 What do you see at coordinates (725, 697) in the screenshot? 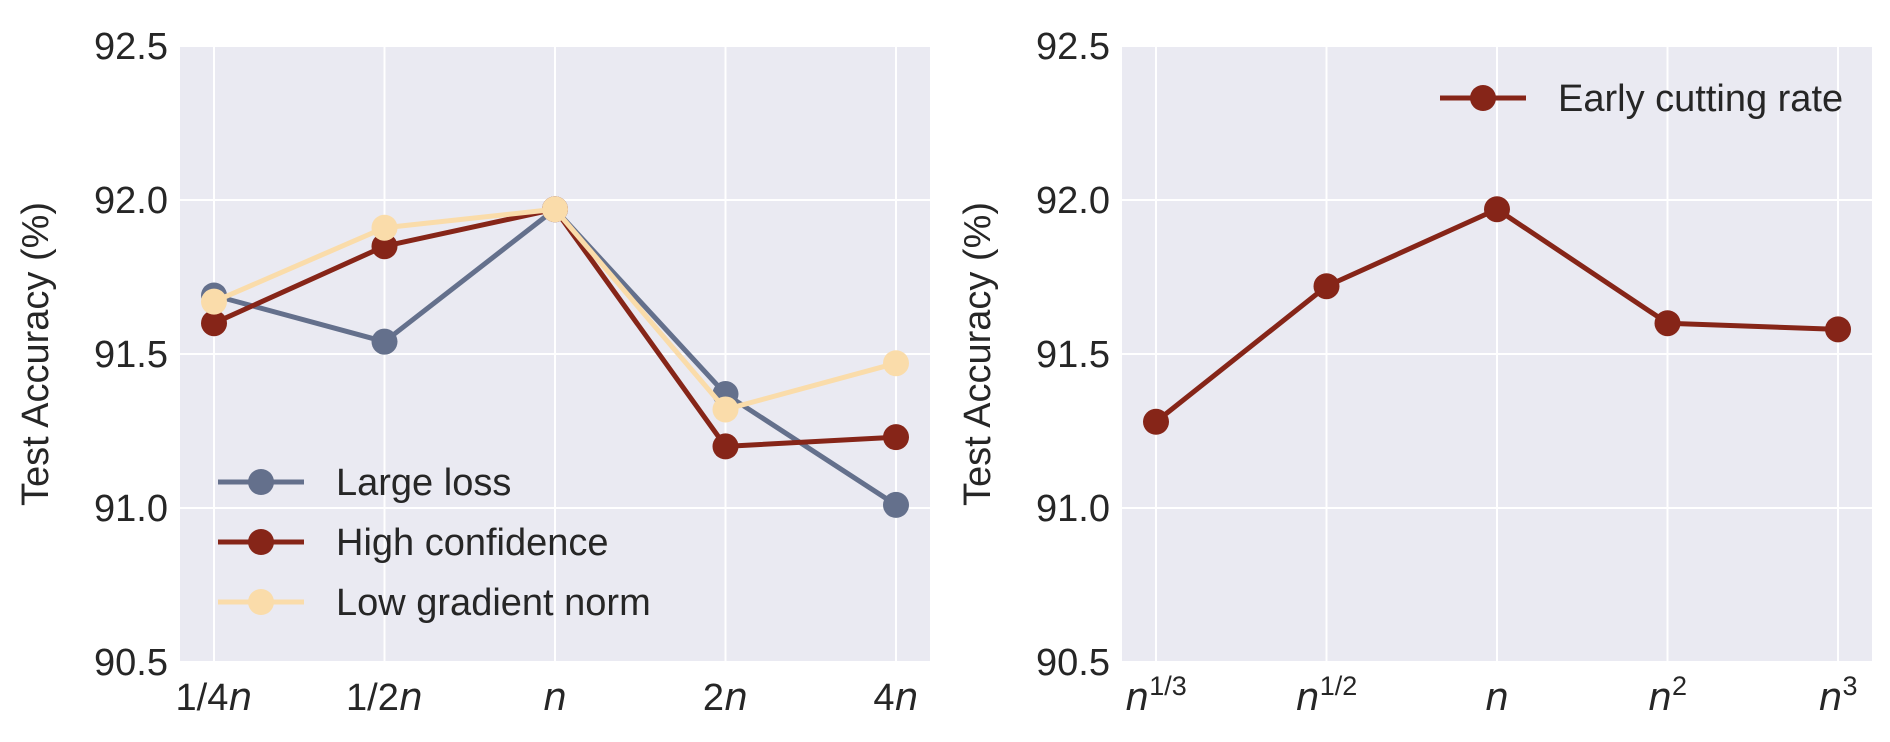
I see `x-tick-label: 2n` at bounding box center [725, 697].